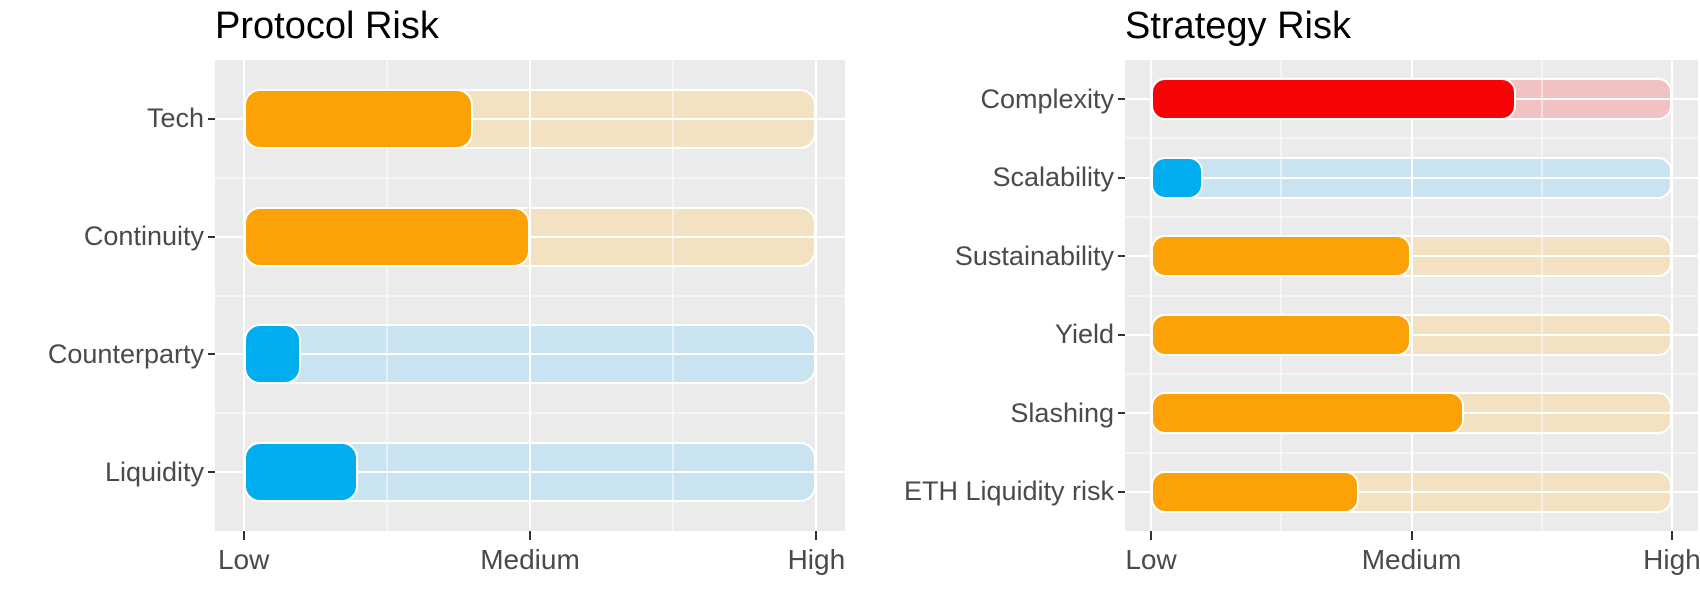  I want to click on chart-title: Protocol Risk, so click(327, 26).